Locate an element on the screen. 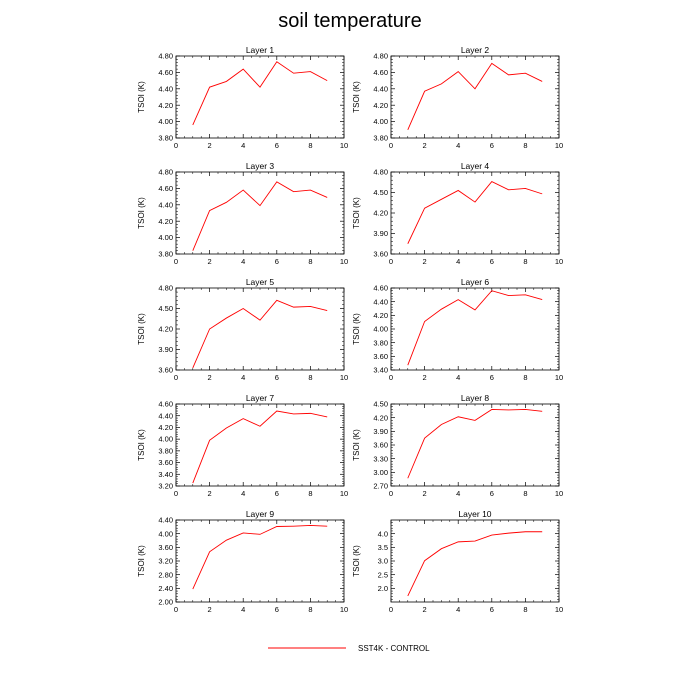 Image resolution: width=700 pixels, height=700 pixels. panel-title: Layer 9 is located at coordinates (260, 514).